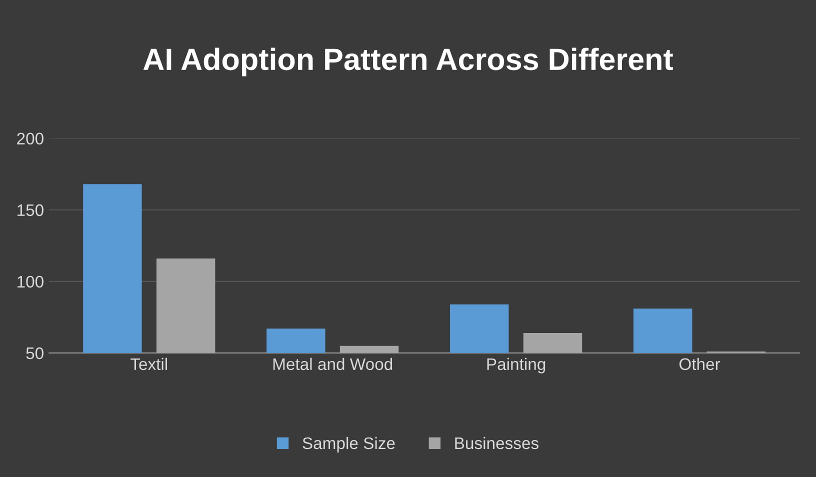 Image resolution: width=816 pixels, height=477 pixels. What do you see at coordinates (699, 364) in the screenshot?
I see `x-tick-label: Other` at bounding box center [699, 364].